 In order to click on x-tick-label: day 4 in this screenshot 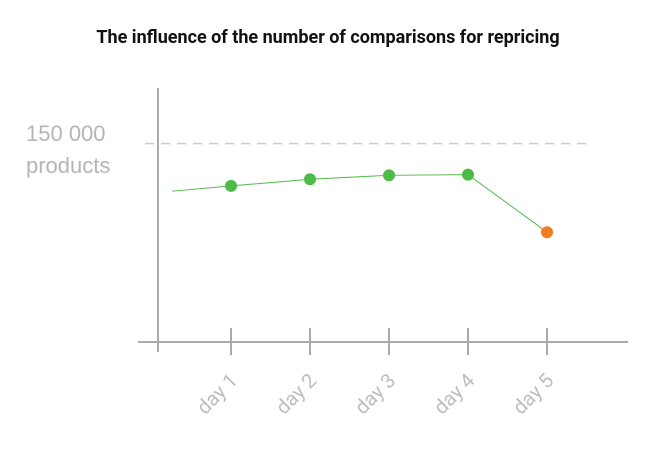, I will do `click(454, 393)`.